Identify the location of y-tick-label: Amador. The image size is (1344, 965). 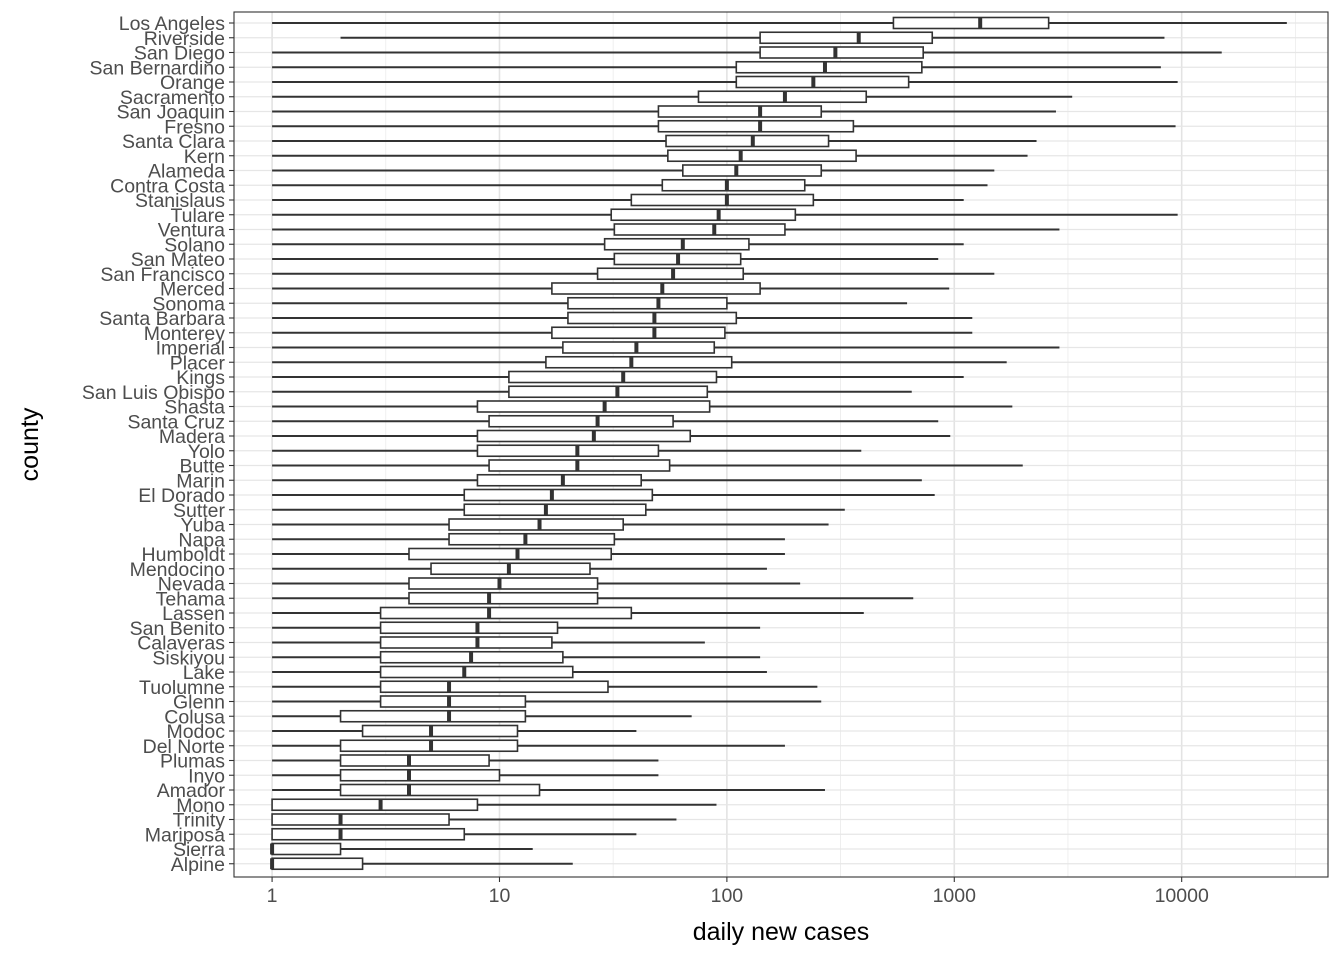
(191, 791).